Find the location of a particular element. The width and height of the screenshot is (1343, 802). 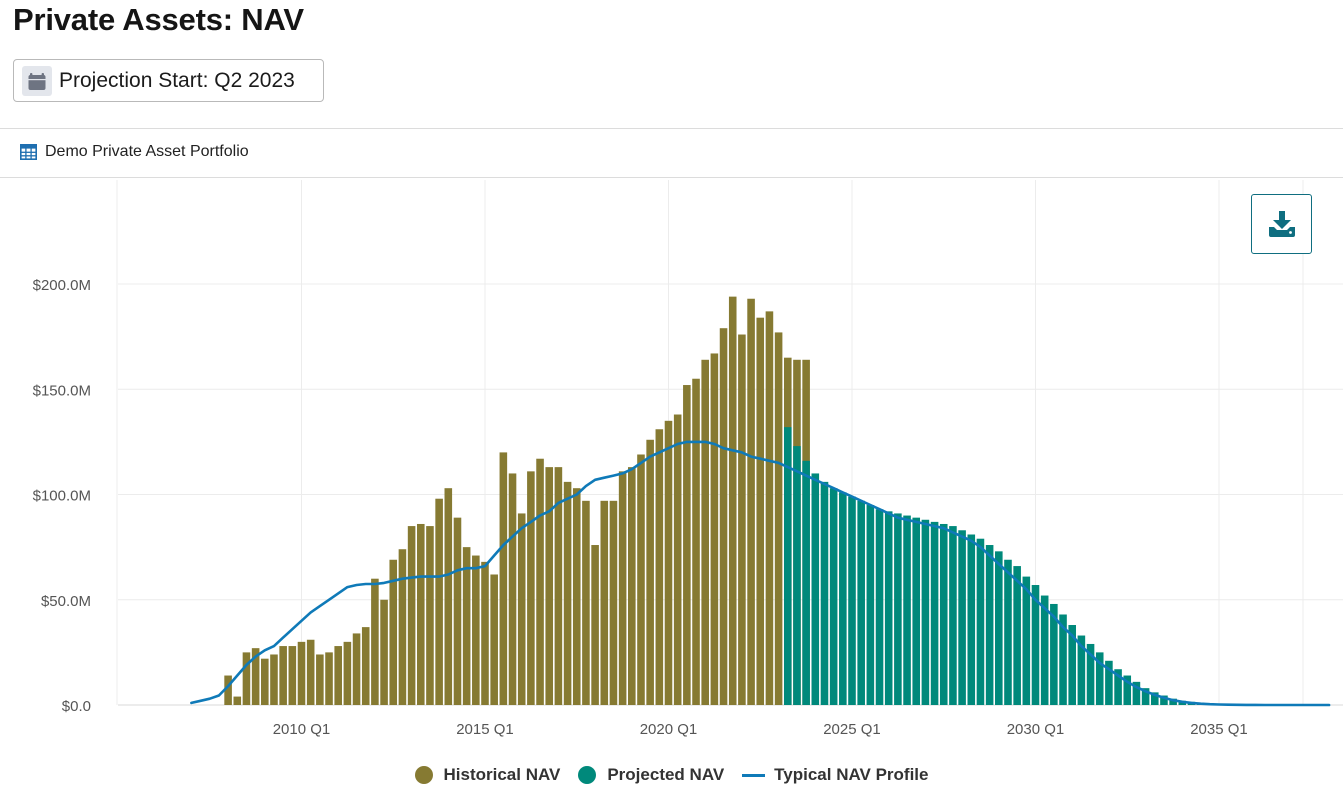

legend-item-historical: Historical NAV is located at coordinates (487, 775).